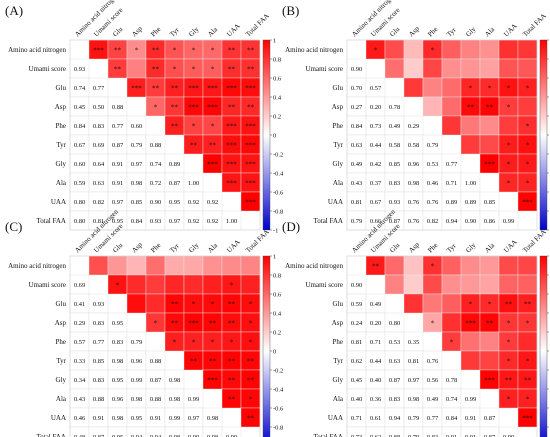 This screenshot has width=550, height=437. I want to click on correlation-value: 1.00, so click(231, 221).